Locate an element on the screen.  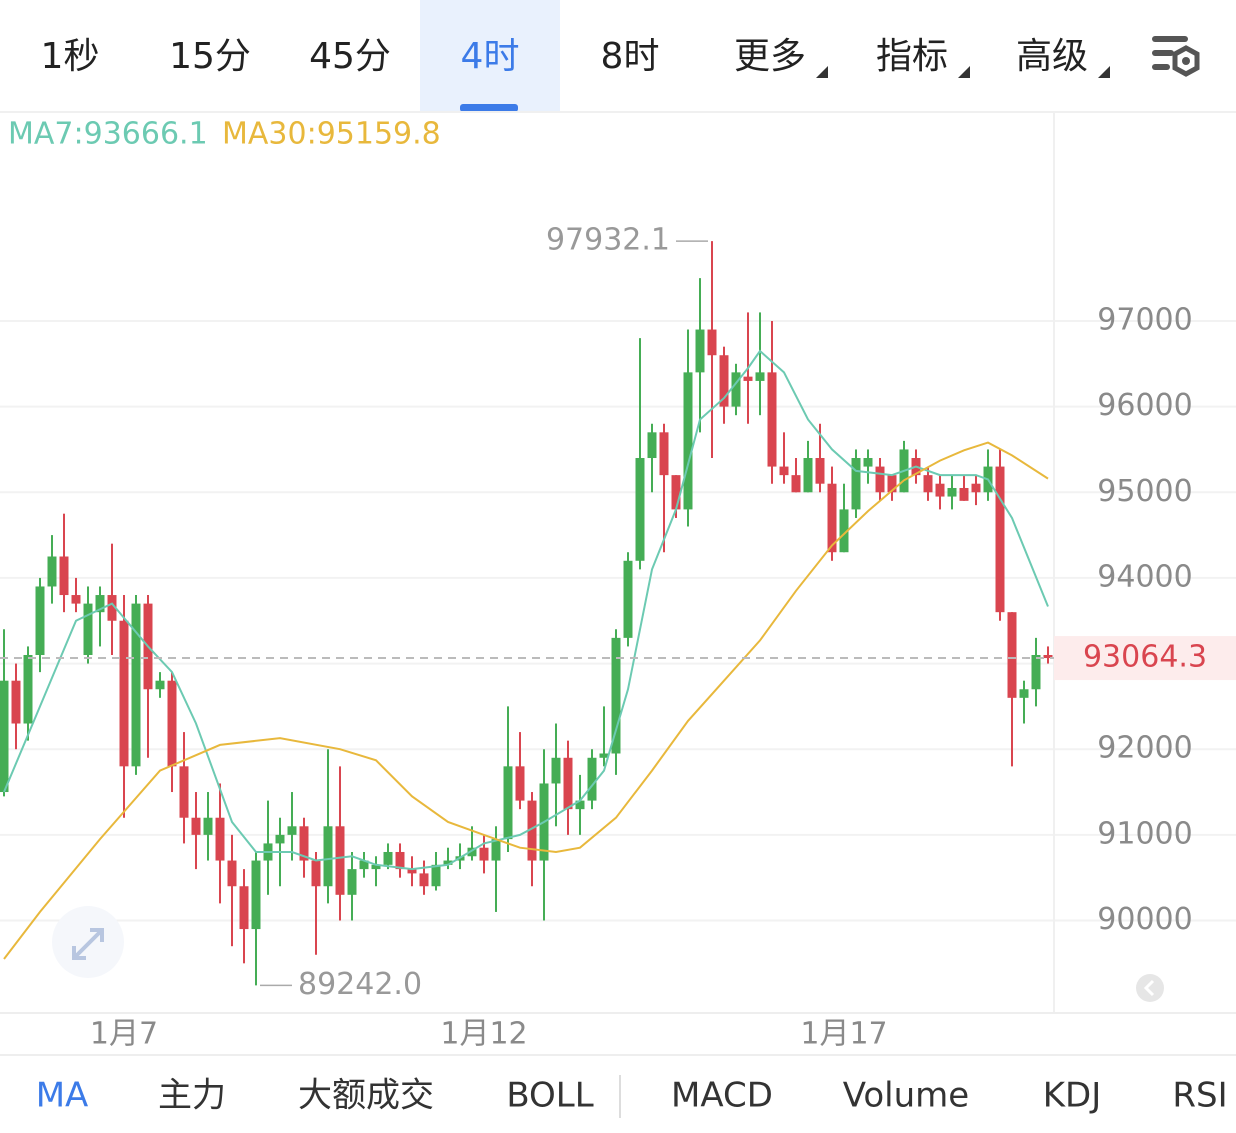
icon-bar is located at coordinates (1170, 39).